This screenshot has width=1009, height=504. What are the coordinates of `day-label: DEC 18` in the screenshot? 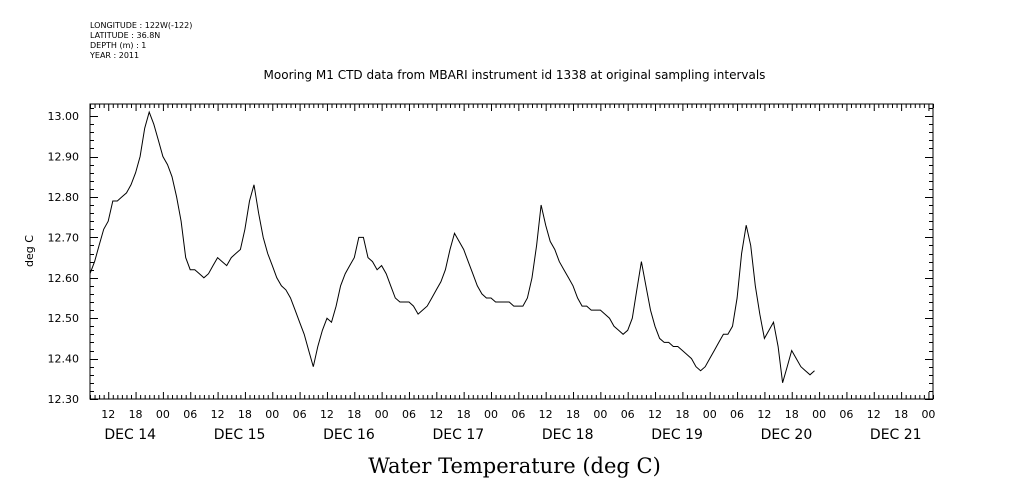 It's located at (568, 435).